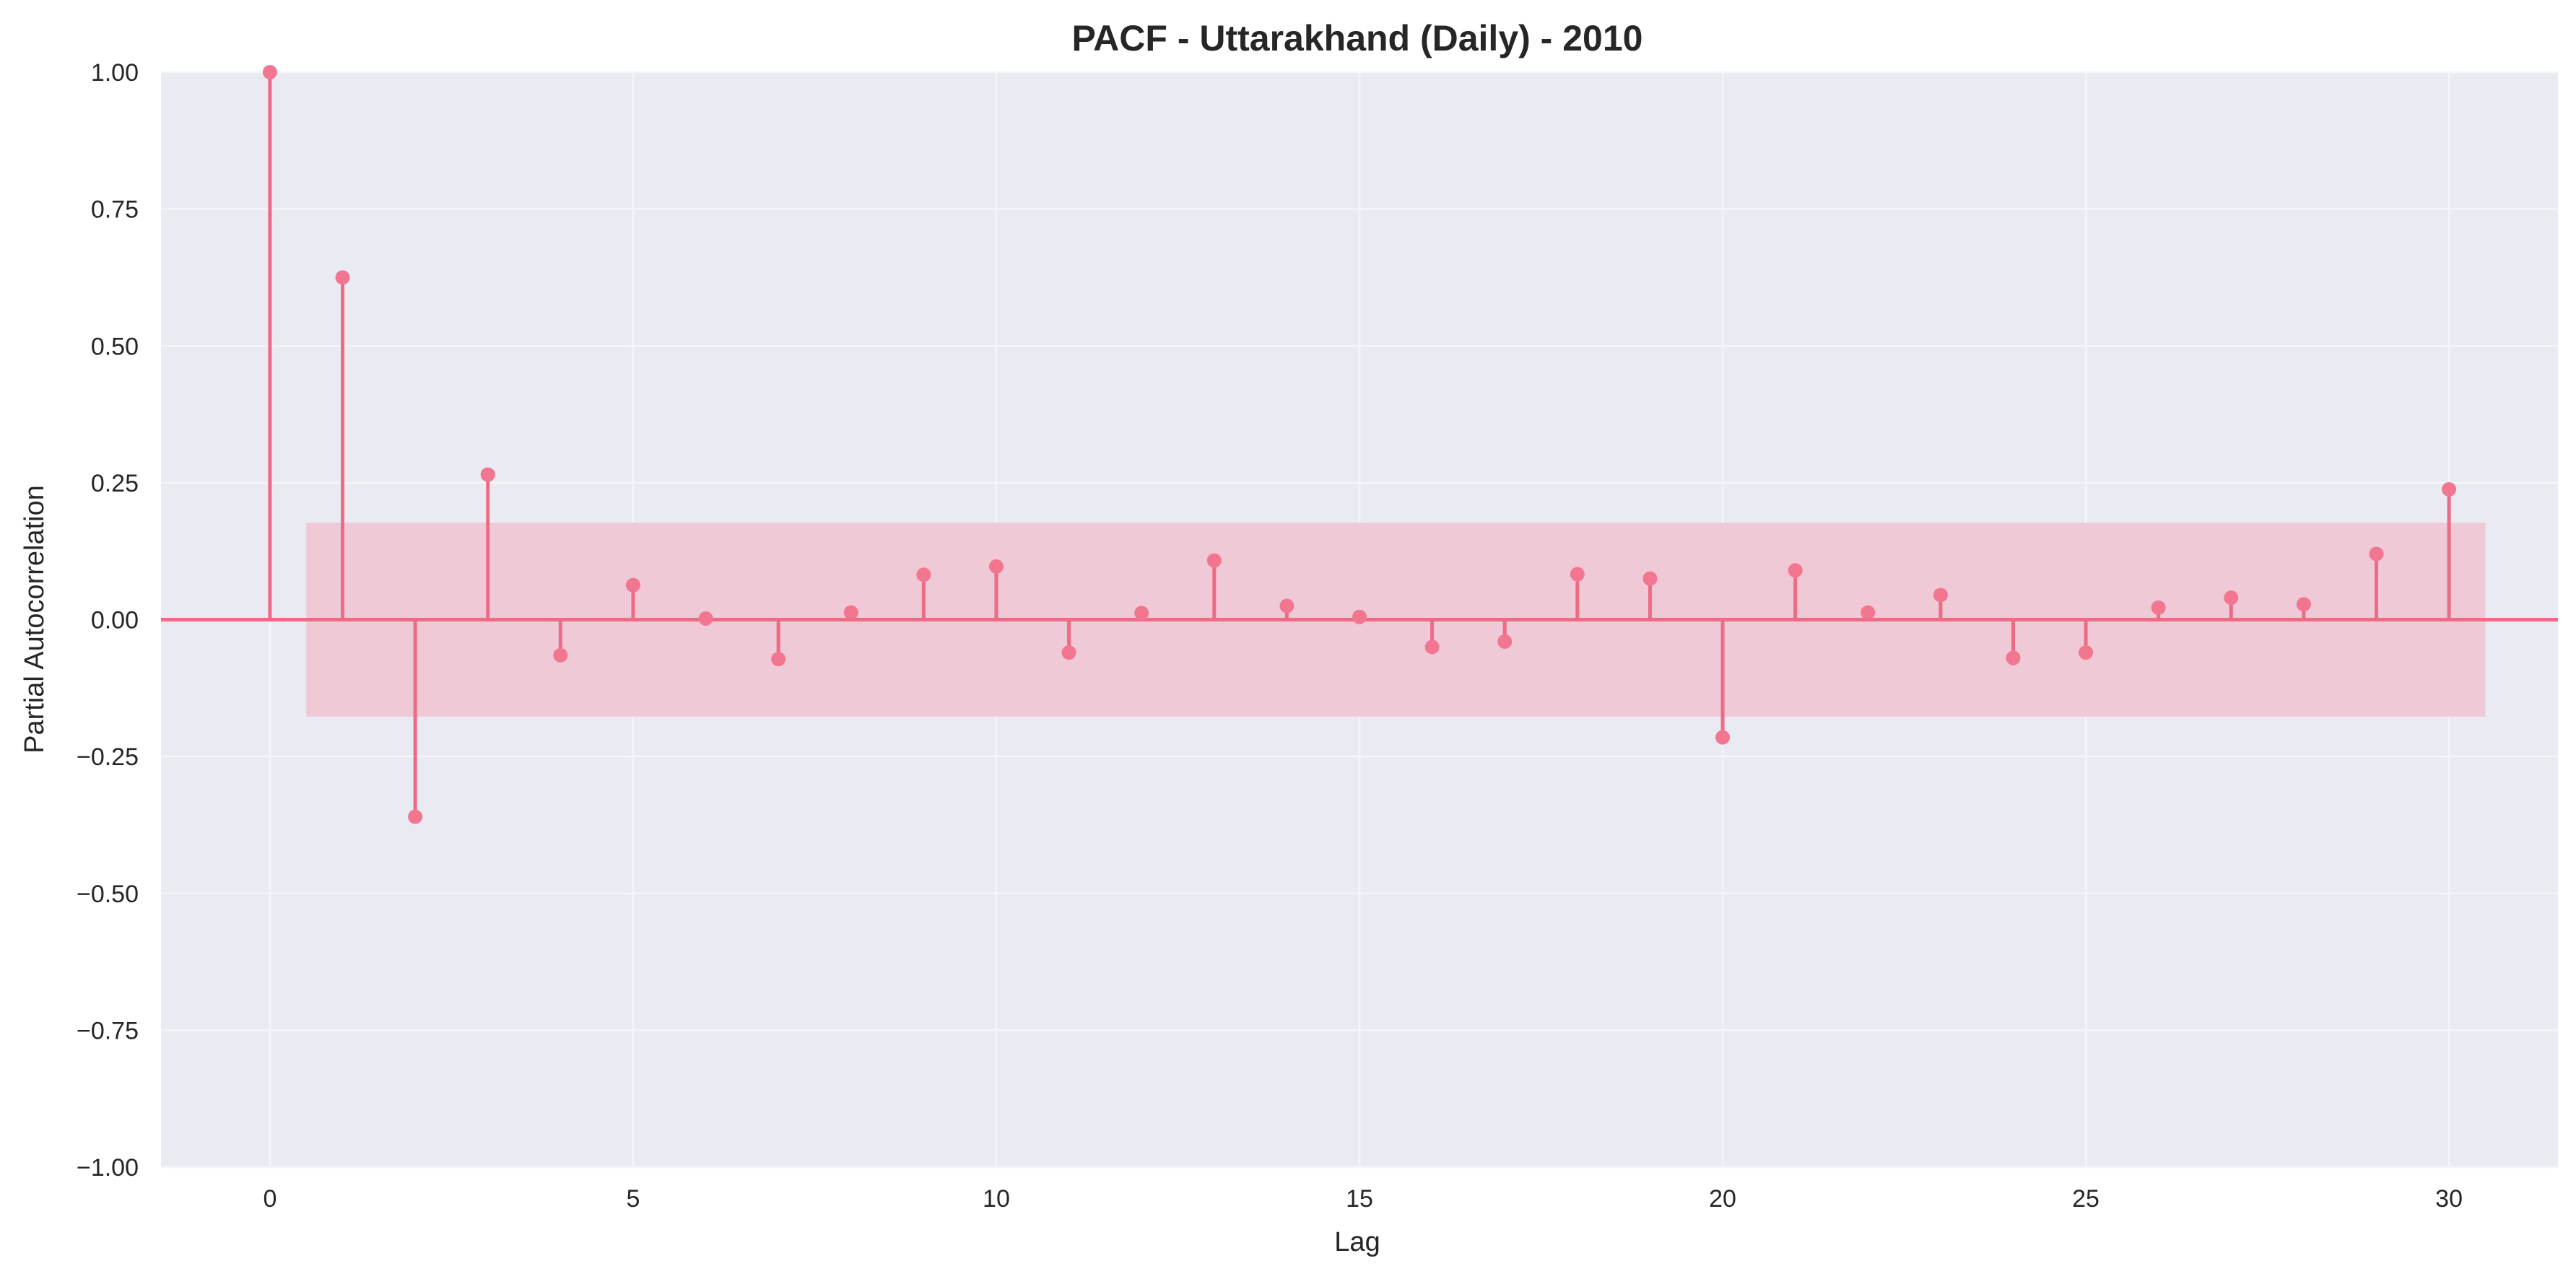 This screenshot has height=1279, width=2576. I want to click on x-tick-label: 25, so click(2085, 1199).